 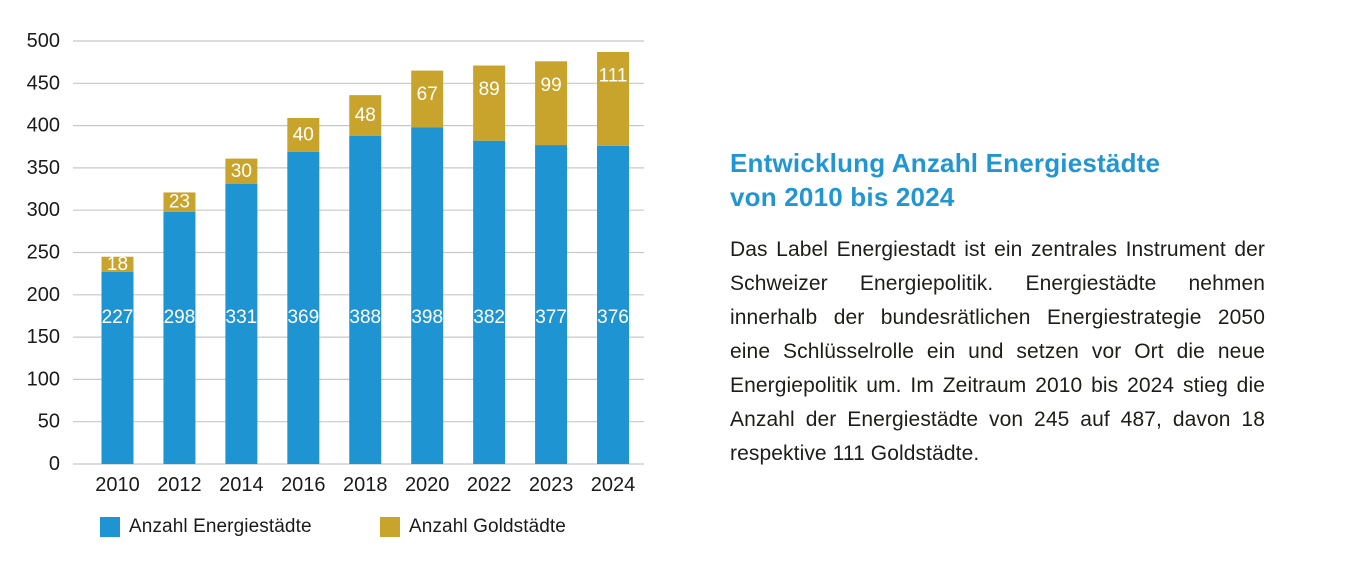 What do you see at coordinates (427, 485) in the screenshot?
I see `x-tick-label: 2020` at bounding box center [427, 485].